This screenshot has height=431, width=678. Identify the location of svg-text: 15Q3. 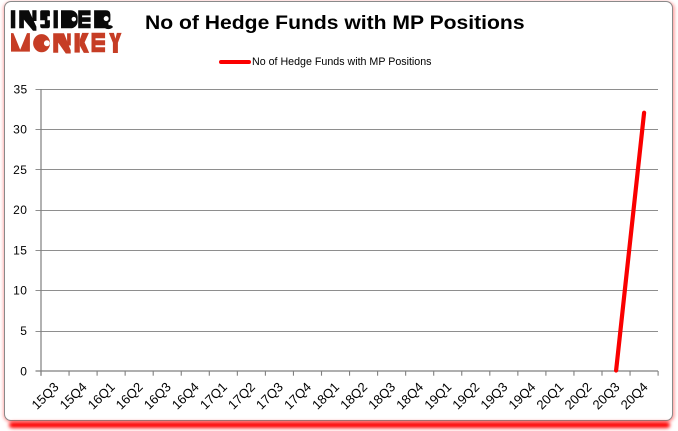
(45, 395).